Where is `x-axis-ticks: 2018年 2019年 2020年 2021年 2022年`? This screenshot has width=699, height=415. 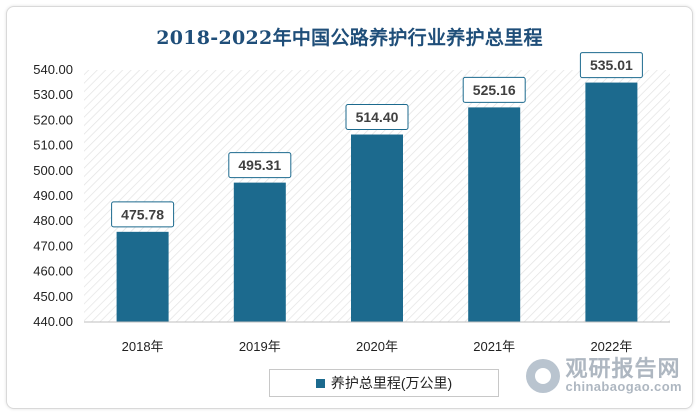 x-axis-ticks: 2018年 2019年 2020年 2021年 2022年 is located at coordinates (377, 346).